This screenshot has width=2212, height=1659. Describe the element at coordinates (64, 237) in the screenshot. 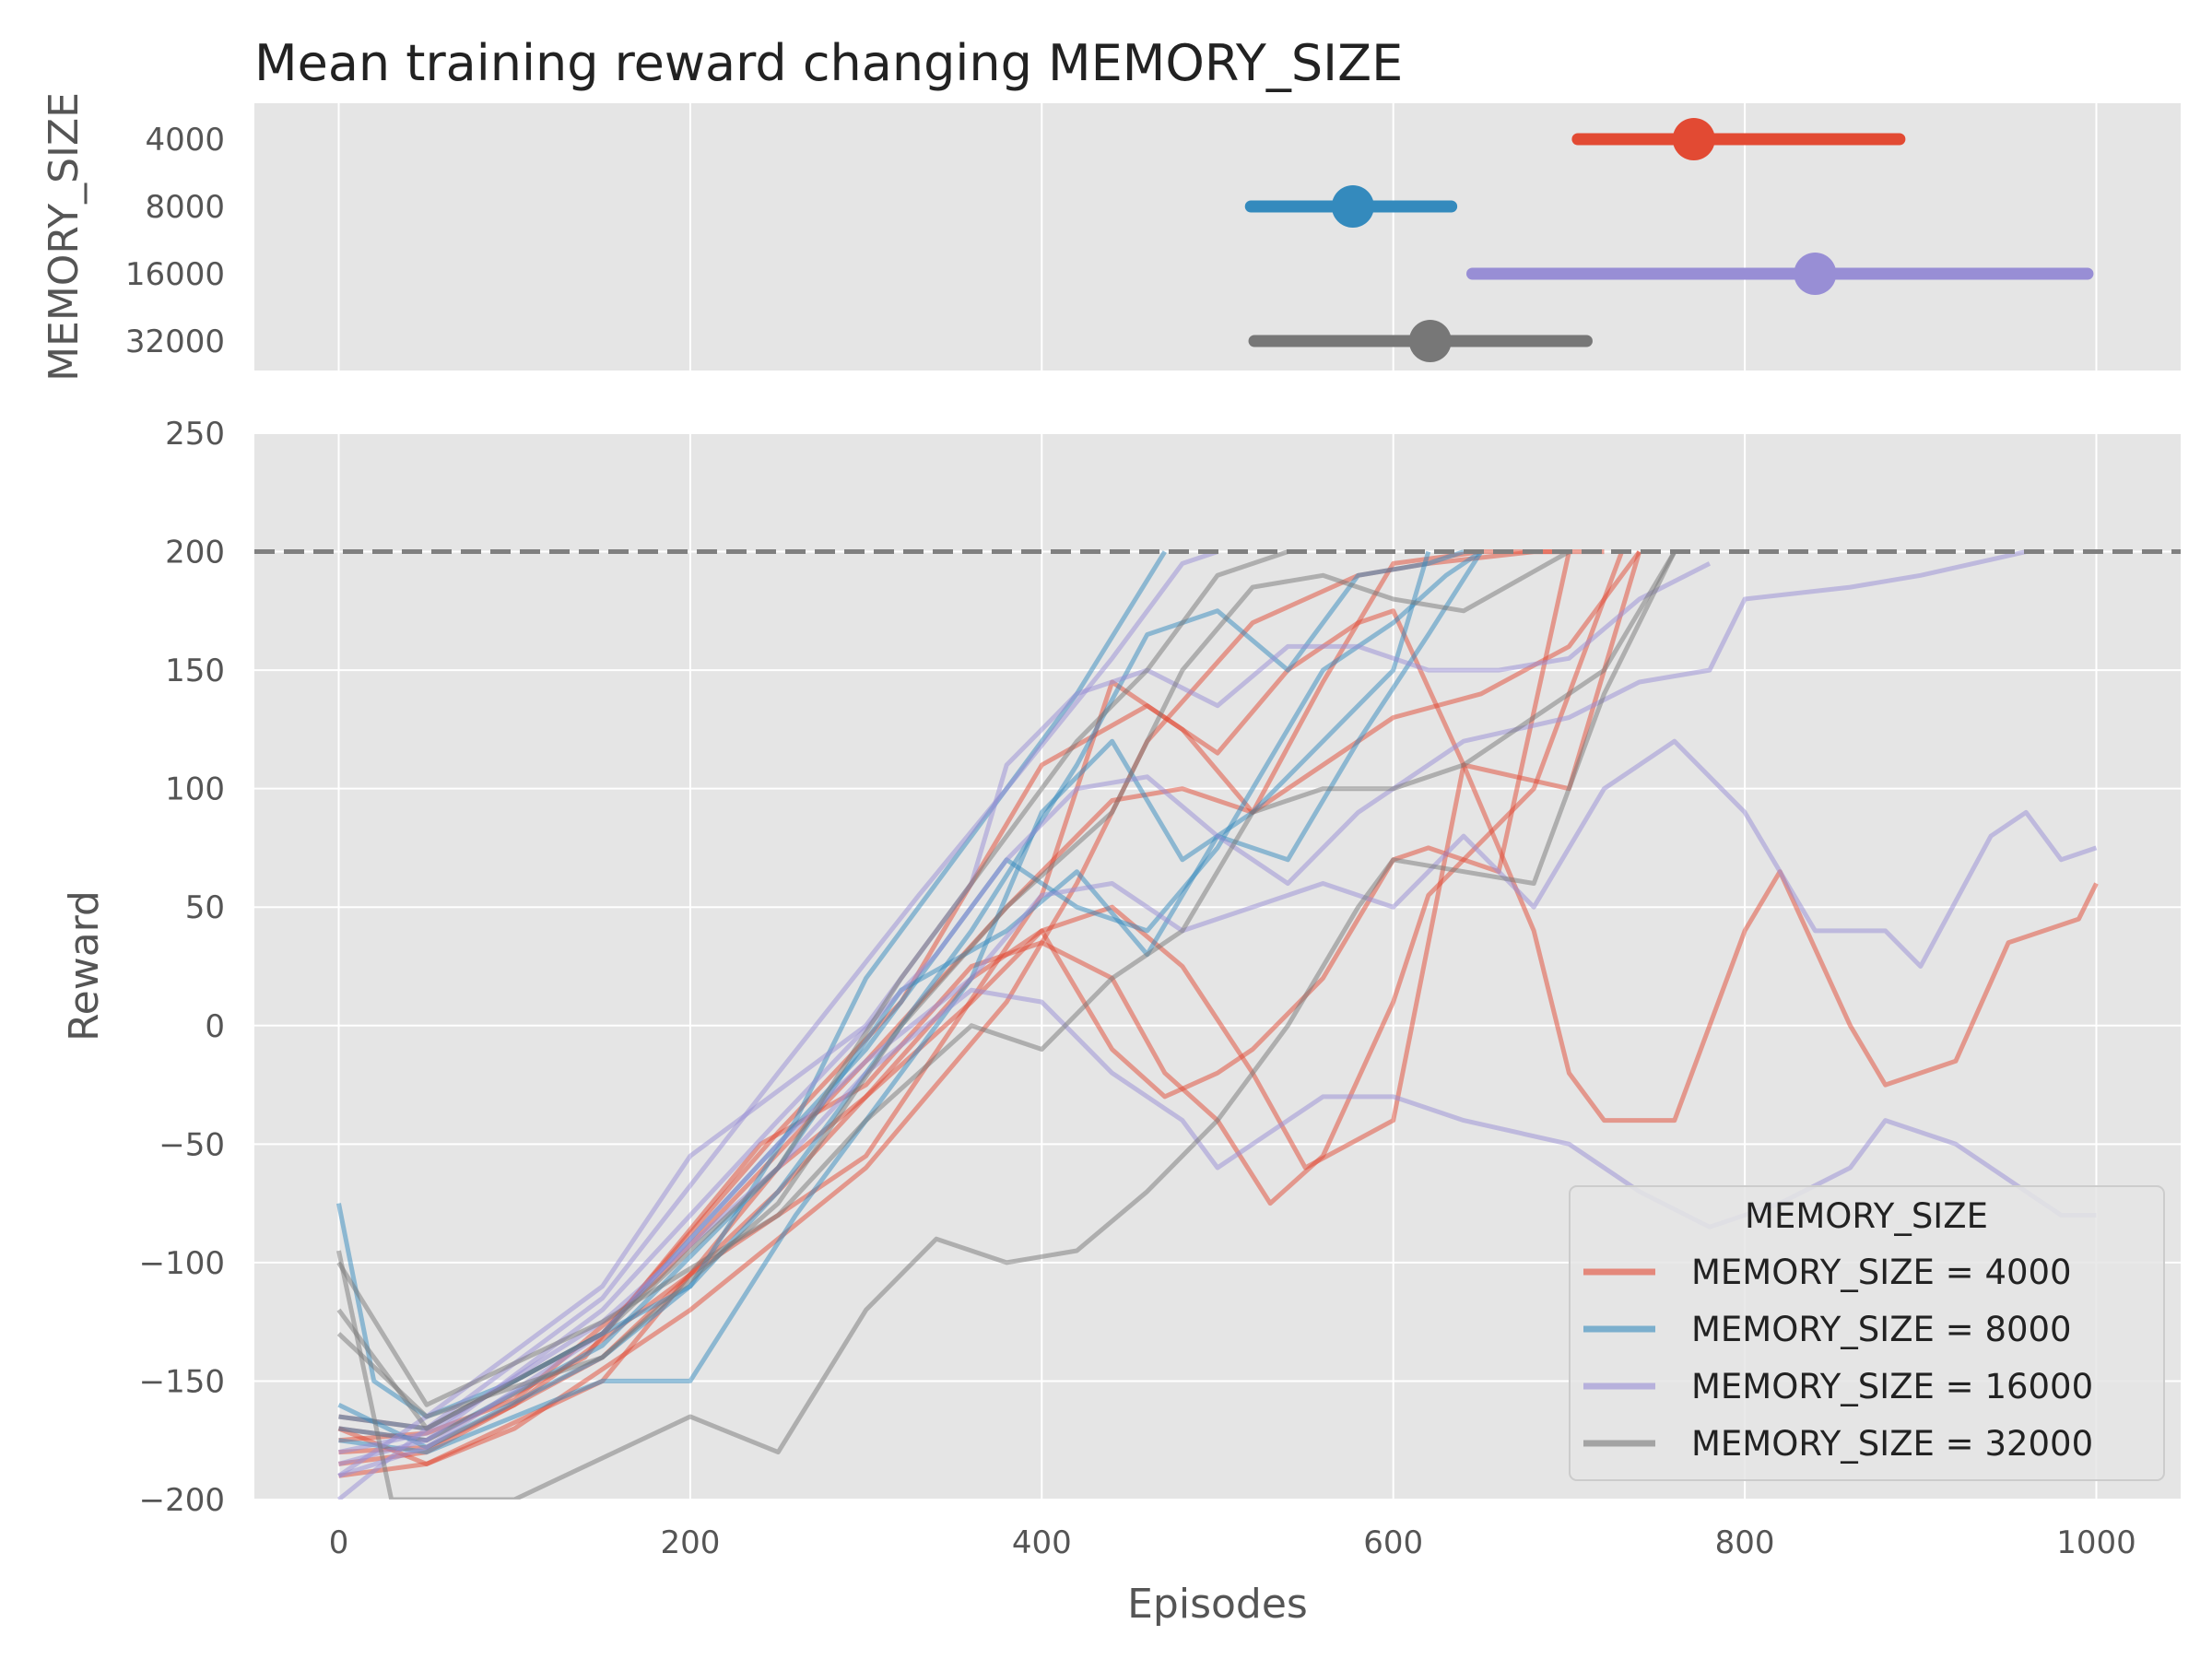

I see `point-range-ylabel: MEMORY_SIZE` at that location.